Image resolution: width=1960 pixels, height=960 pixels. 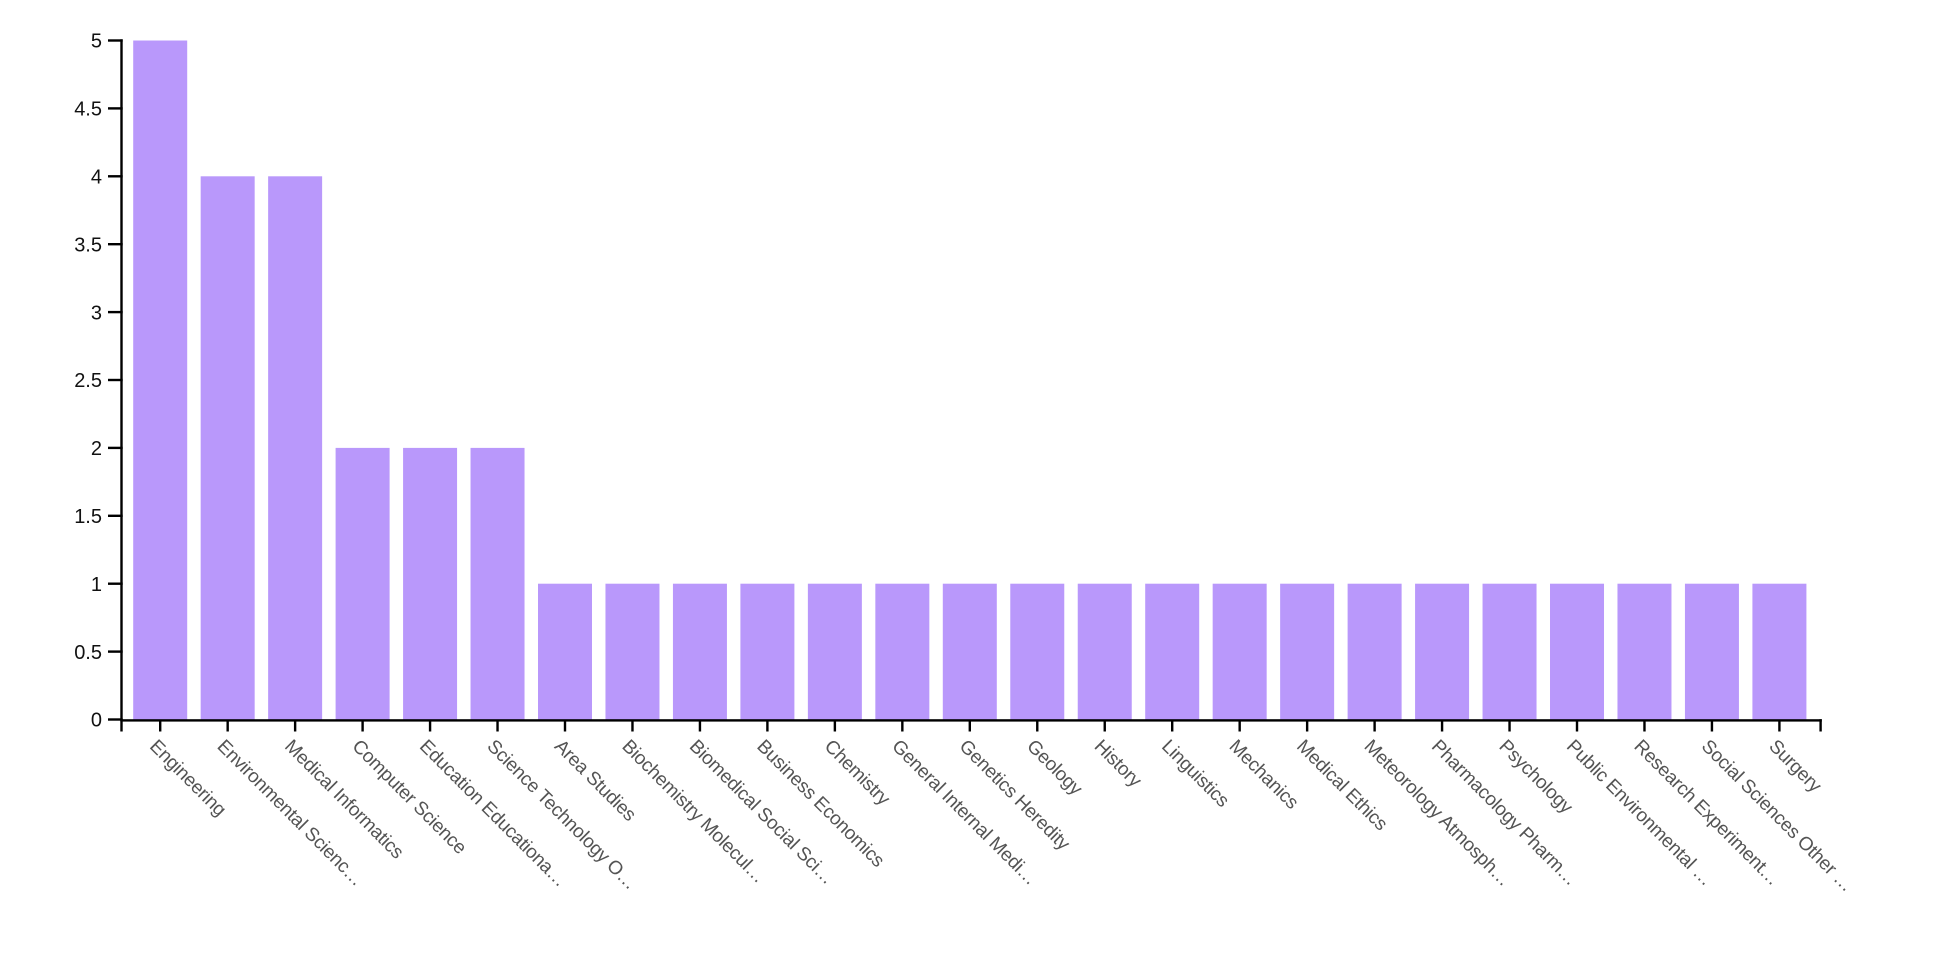 I want to click on svg-text: 3, so click(x=96, y=313).